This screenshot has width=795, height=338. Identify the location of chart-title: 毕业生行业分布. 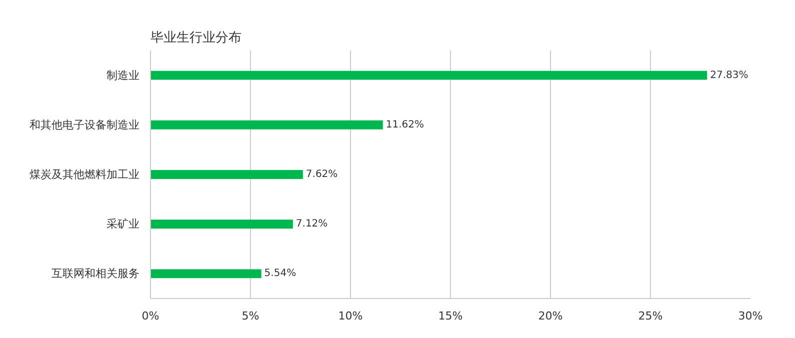
(196, 38).